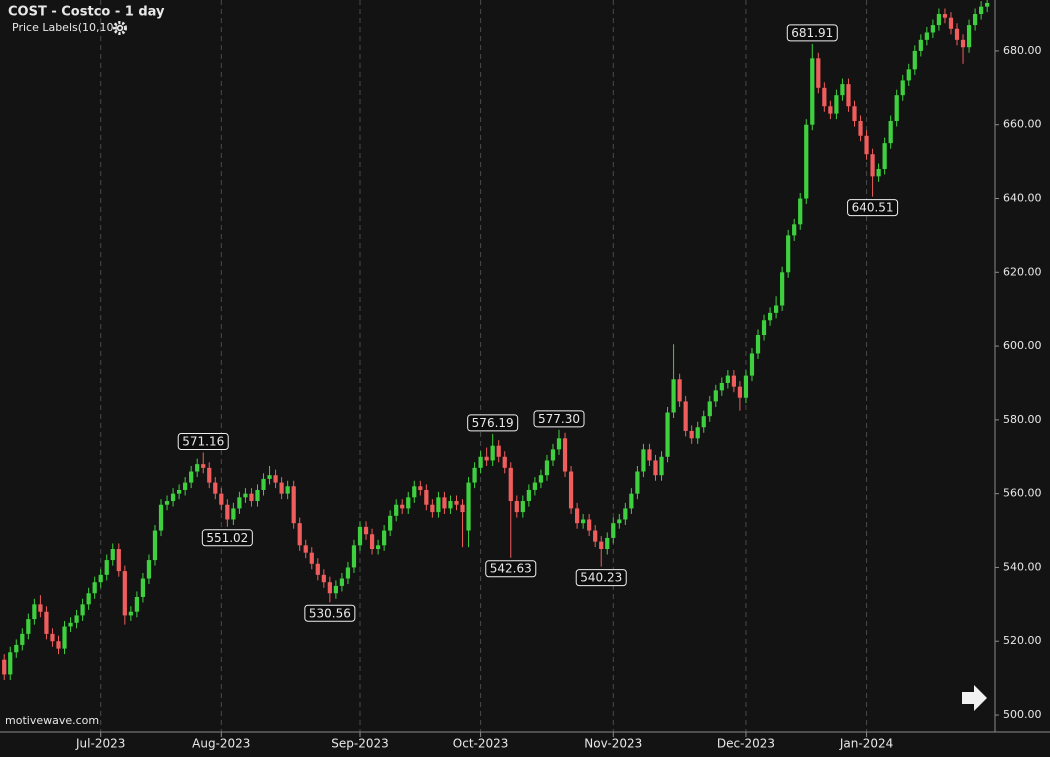 This screenshot has width=1050, height=757. What do you see at coordinates (1022, 640) in the screenshot?
I see `y-tick-label: 520.00` at bounding box center [1022, 640].